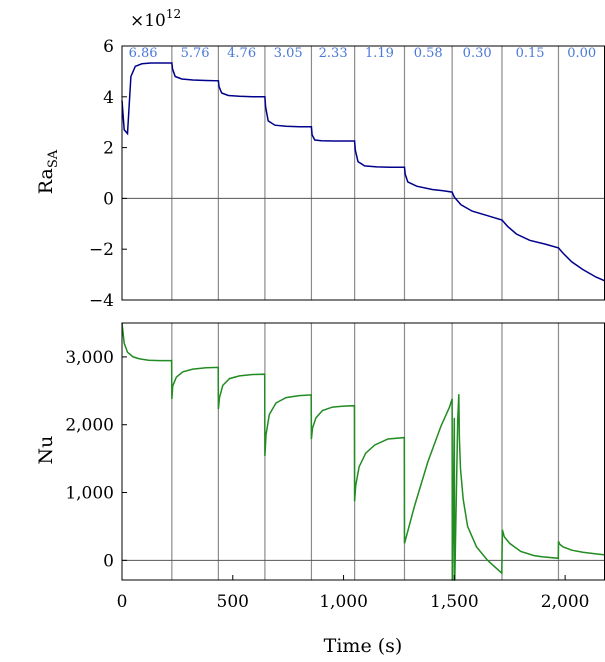 Image resolution: width=605 pixels, height=662 pixels. Describe the element at coordinates (477, 53) in the screenshot. I see `segment-label: 0.30` at that location.